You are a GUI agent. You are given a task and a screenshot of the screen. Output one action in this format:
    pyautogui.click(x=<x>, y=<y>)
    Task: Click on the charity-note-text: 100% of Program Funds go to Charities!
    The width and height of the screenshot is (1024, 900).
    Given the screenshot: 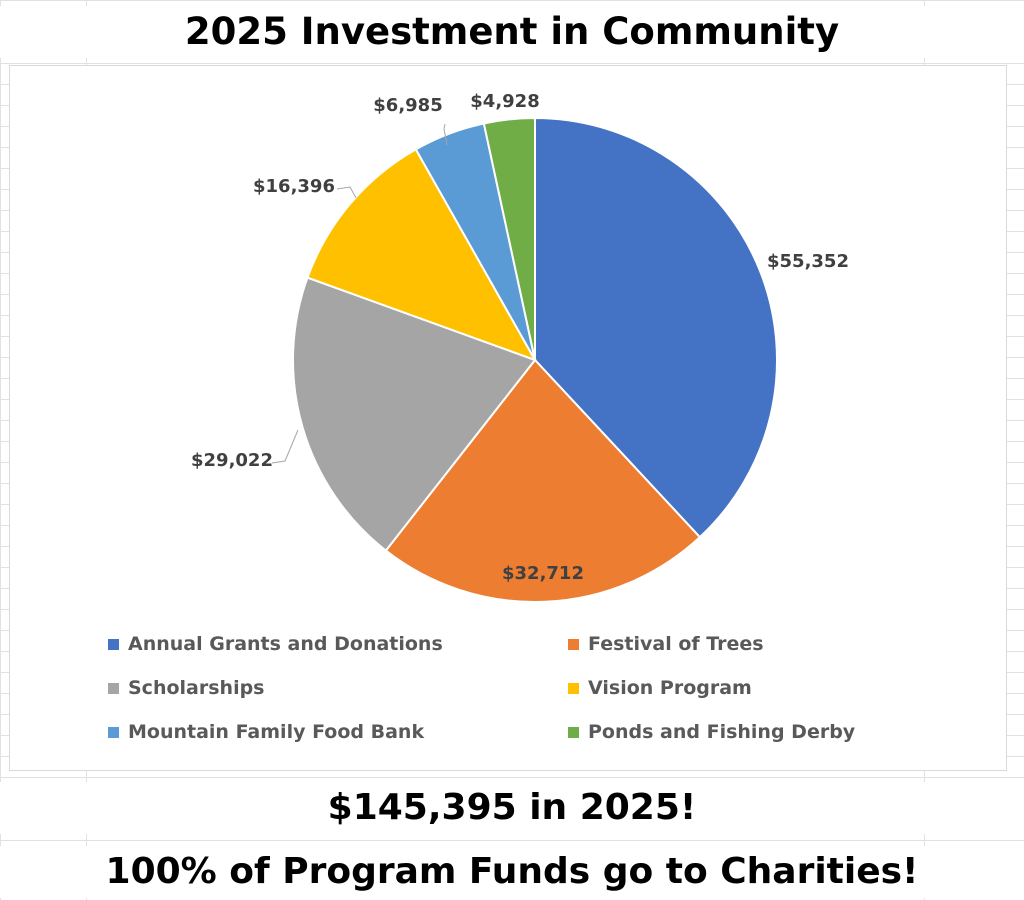 What is the action you would take?
    pyautogui.click(x=512, y=872)
    